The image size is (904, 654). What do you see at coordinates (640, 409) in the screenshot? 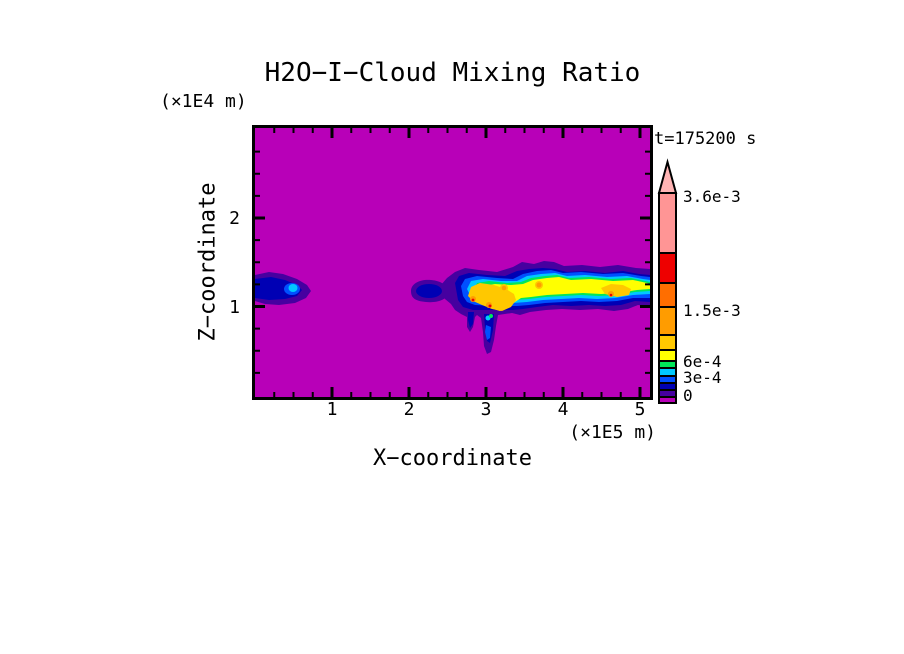
I see `x-tick-label: 5` at bounding box center [640, 409].